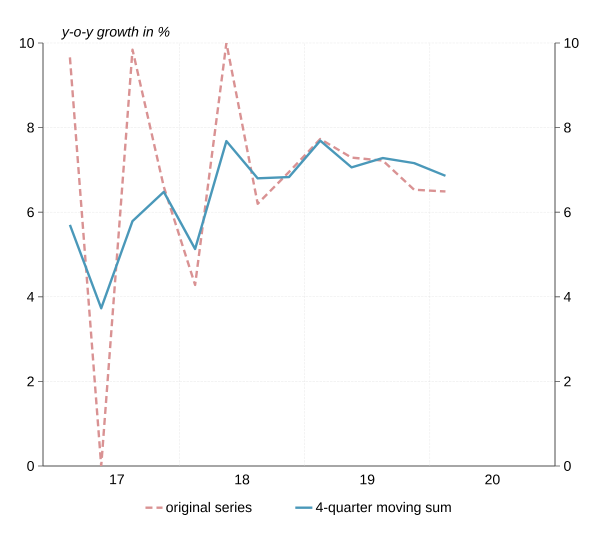  I want to click on y2-tick-label: 6, so click(567, 212).